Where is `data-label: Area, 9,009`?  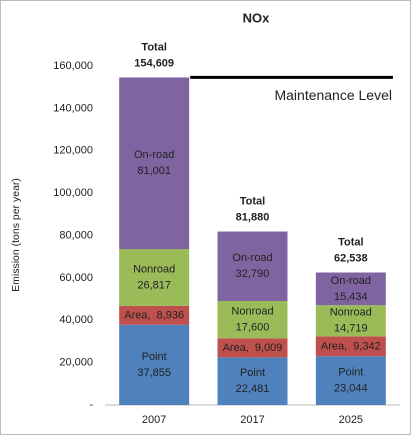 data-label: Area, 9,009 is located at coordinates (253, 348).